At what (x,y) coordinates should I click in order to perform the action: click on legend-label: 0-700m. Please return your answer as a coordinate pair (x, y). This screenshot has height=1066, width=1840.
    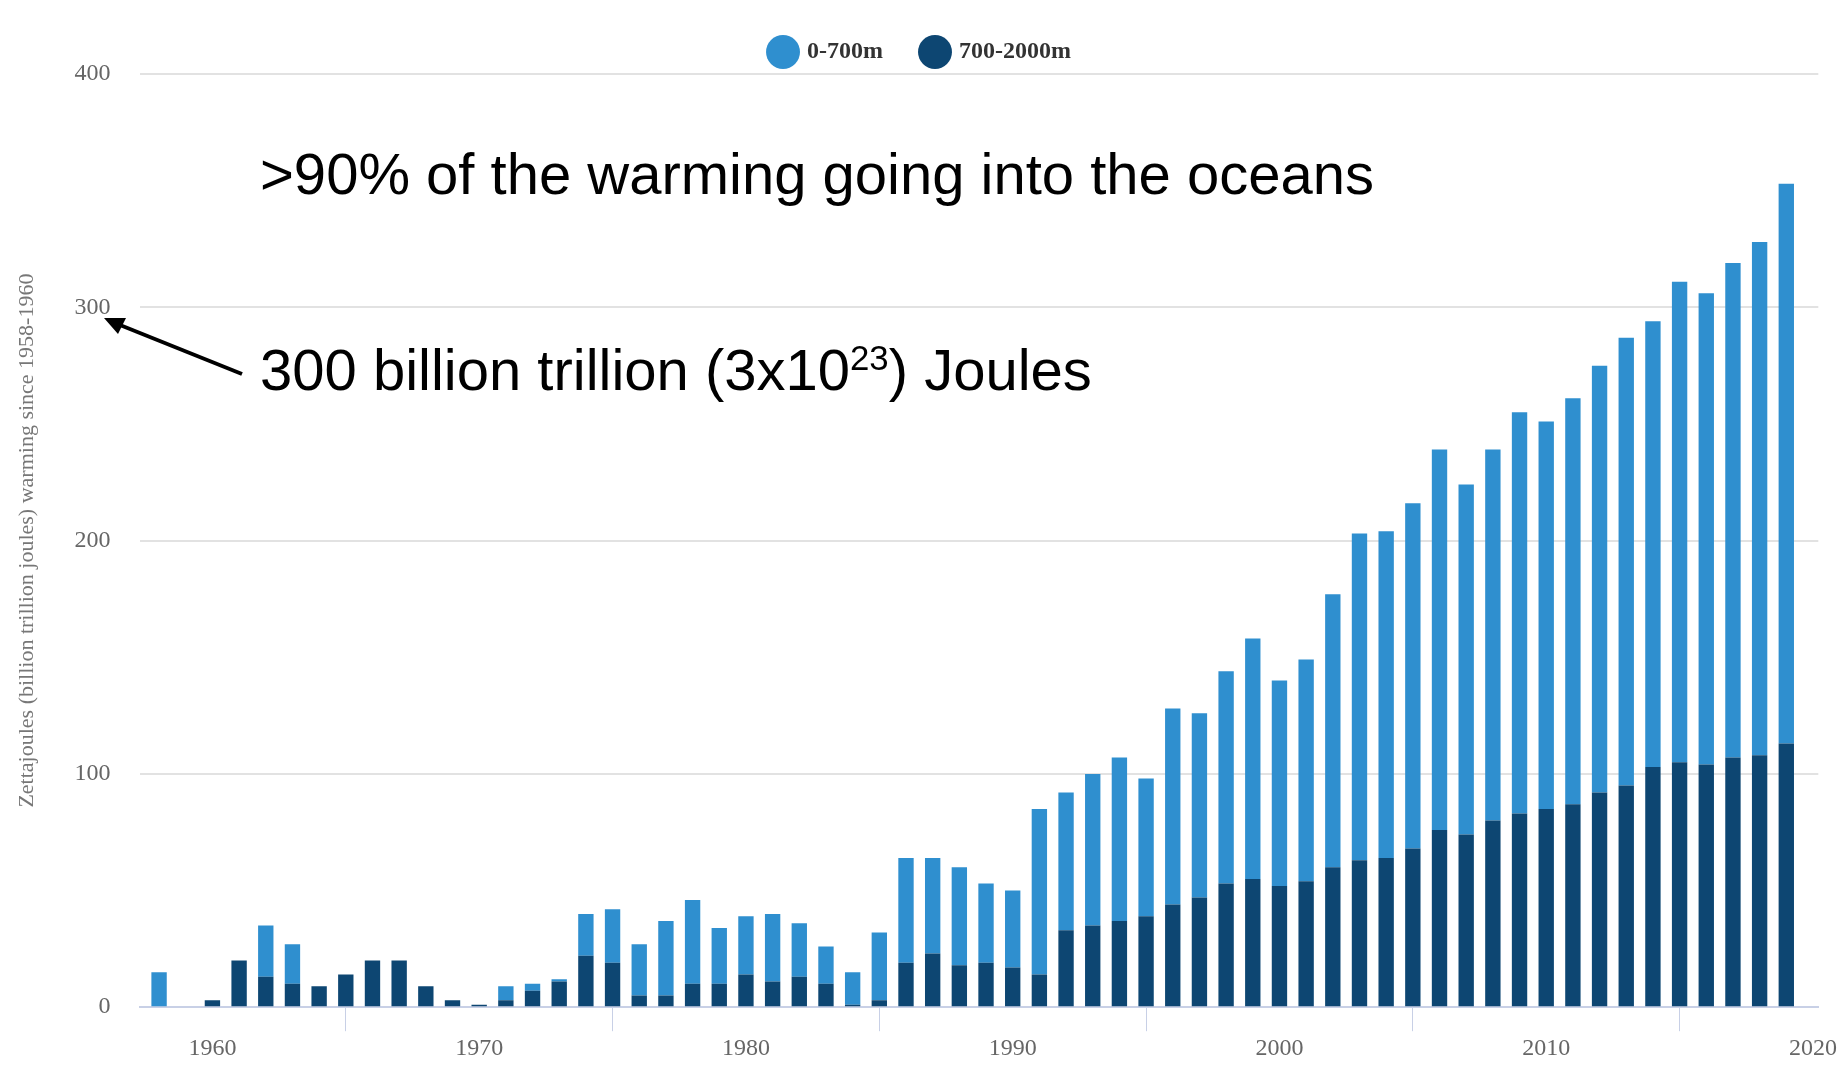
    Looking at the image, I should click on (845, 50).